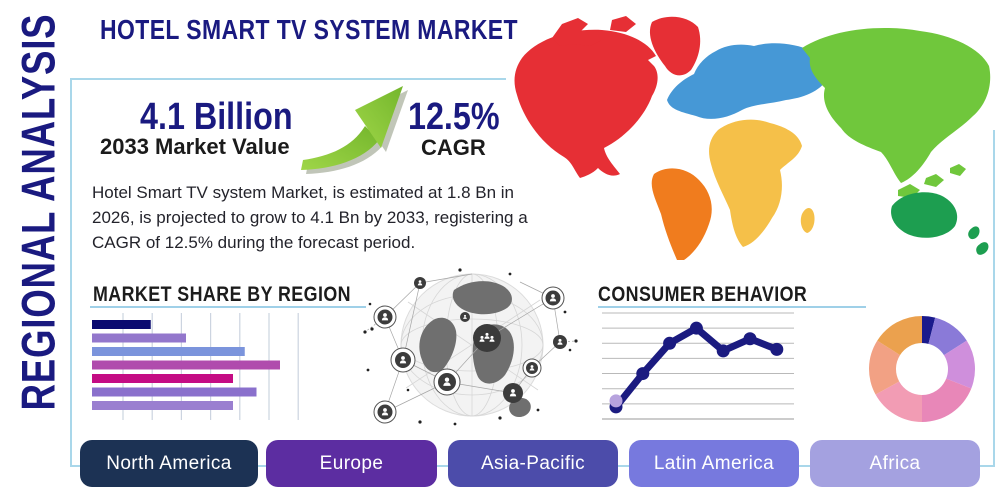 This screenshot has width=1000, height=500. I want to click on line-start-point, so click(616, 401).